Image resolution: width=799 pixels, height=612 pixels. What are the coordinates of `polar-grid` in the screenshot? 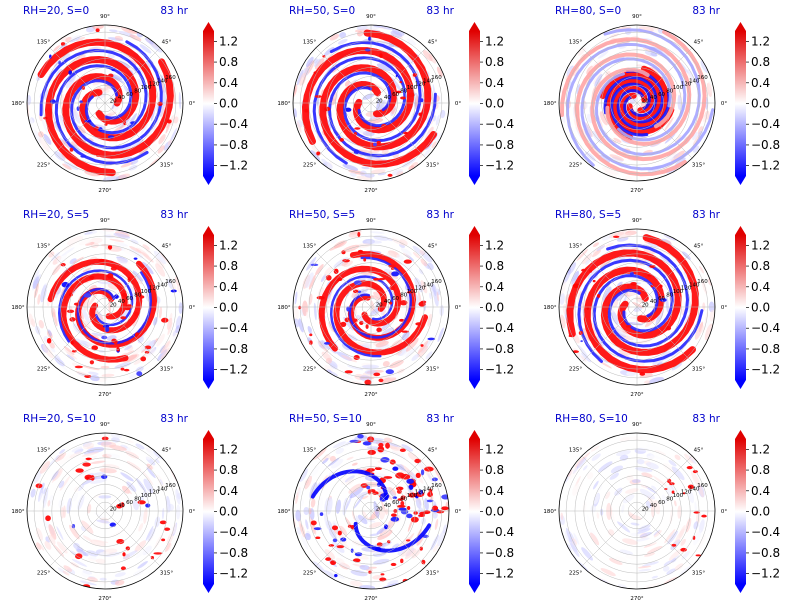 It's located at (371, 103).